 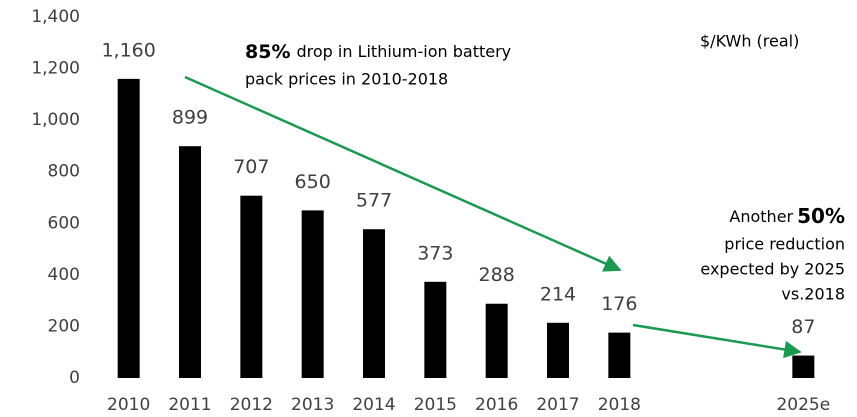 I want to click on value-label: 707, so click(x=251, y=167).